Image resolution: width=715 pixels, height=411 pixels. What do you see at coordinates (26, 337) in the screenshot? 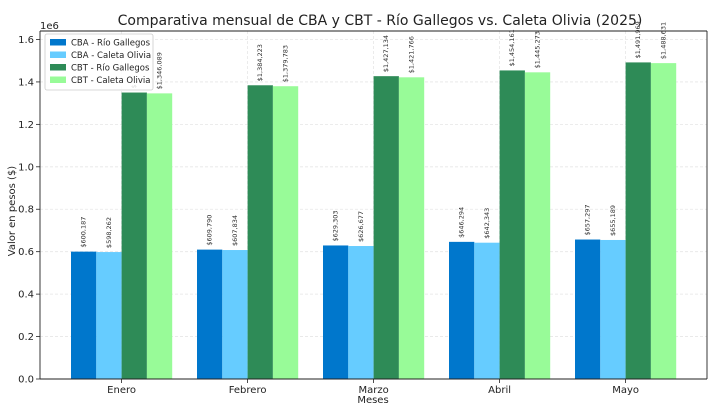
I see `y-tick-label: 0.2` at bounding box center [26, 337].